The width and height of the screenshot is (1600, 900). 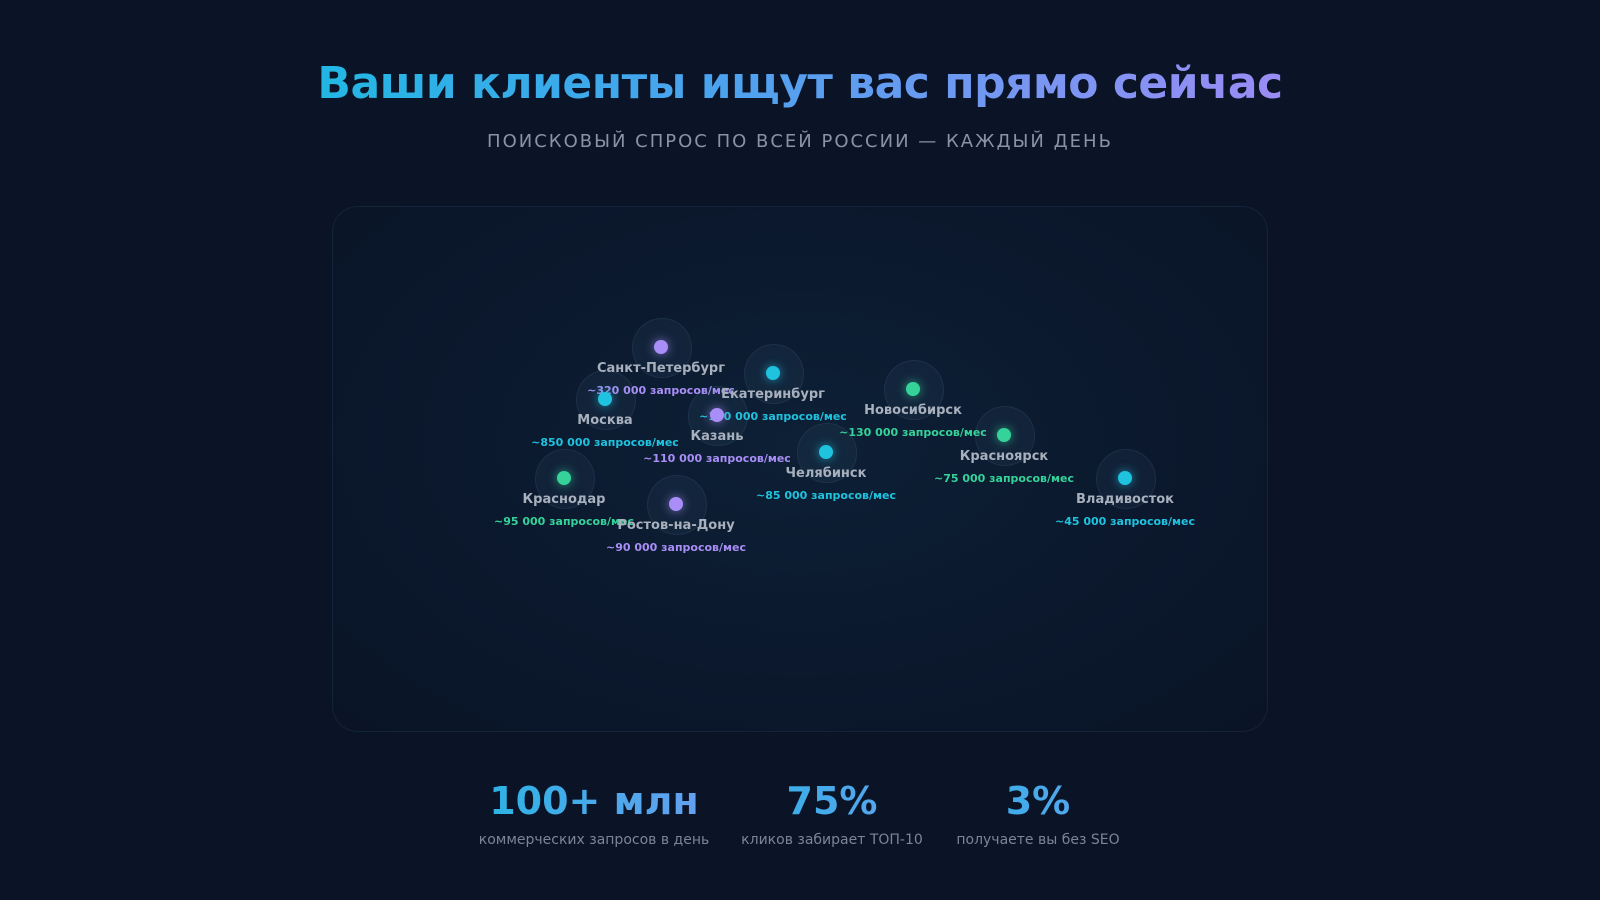 I want to click on city-requests: ~85 000 запросов/мес, so click(x=826, y=495).